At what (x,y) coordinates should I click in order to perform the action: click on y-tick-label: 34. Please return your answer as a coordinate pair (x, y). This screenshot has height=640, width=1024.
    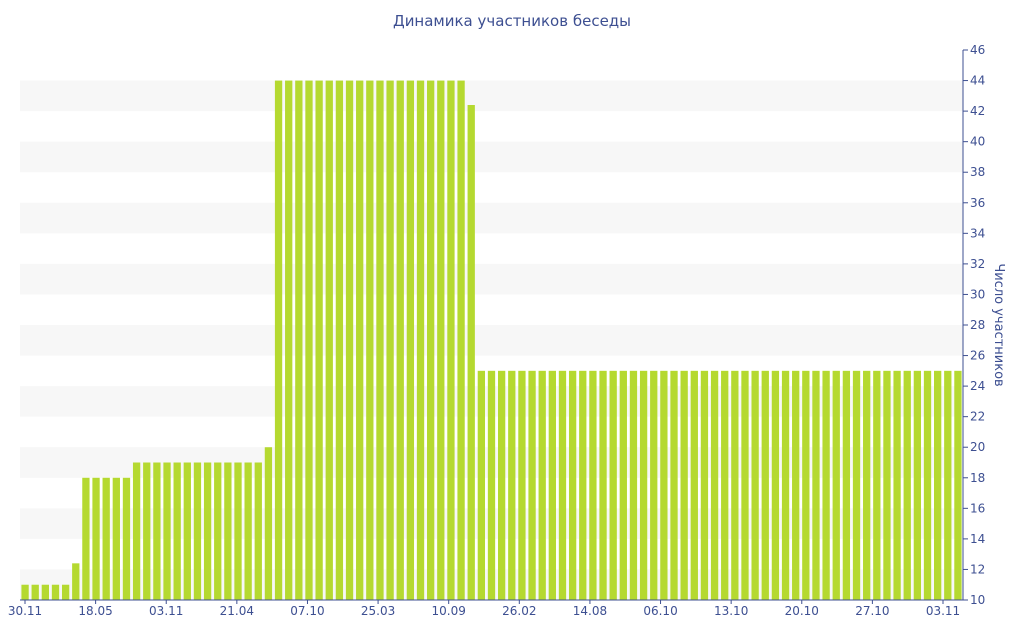
    Looking at the image, I should click on (977, 233).